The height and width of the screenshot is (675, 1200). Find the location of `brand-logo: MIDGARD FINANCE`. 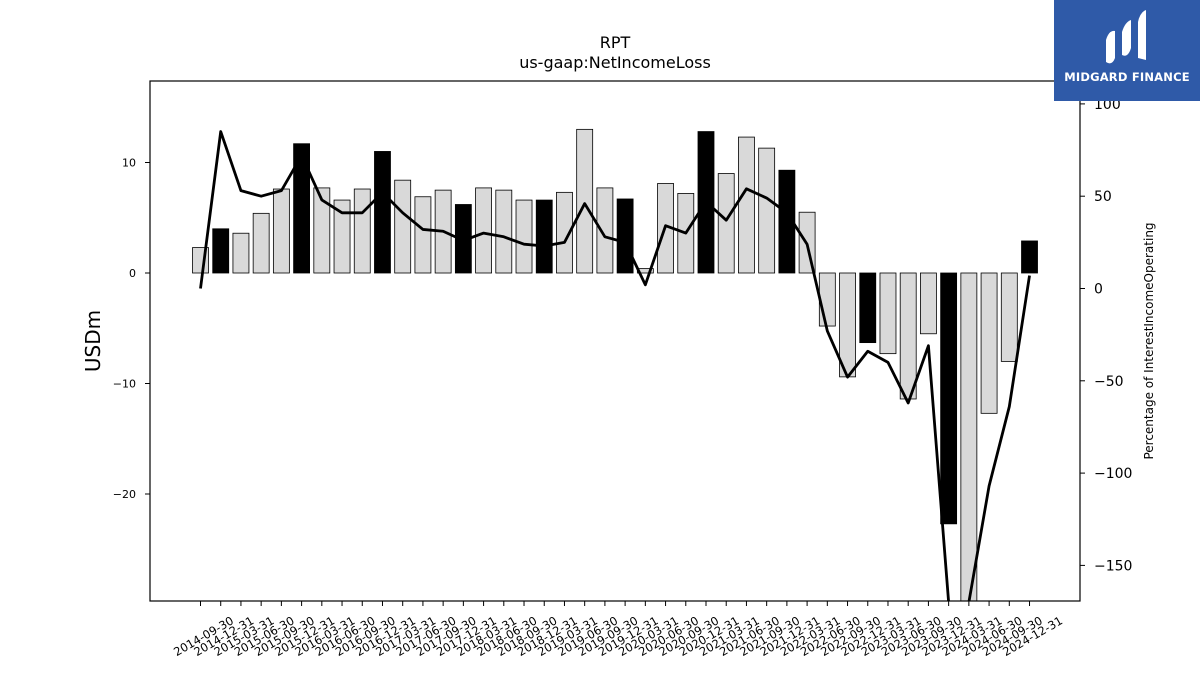

brand-logo: MIDGARD FINANCE is located at coordinates (1127, 50).